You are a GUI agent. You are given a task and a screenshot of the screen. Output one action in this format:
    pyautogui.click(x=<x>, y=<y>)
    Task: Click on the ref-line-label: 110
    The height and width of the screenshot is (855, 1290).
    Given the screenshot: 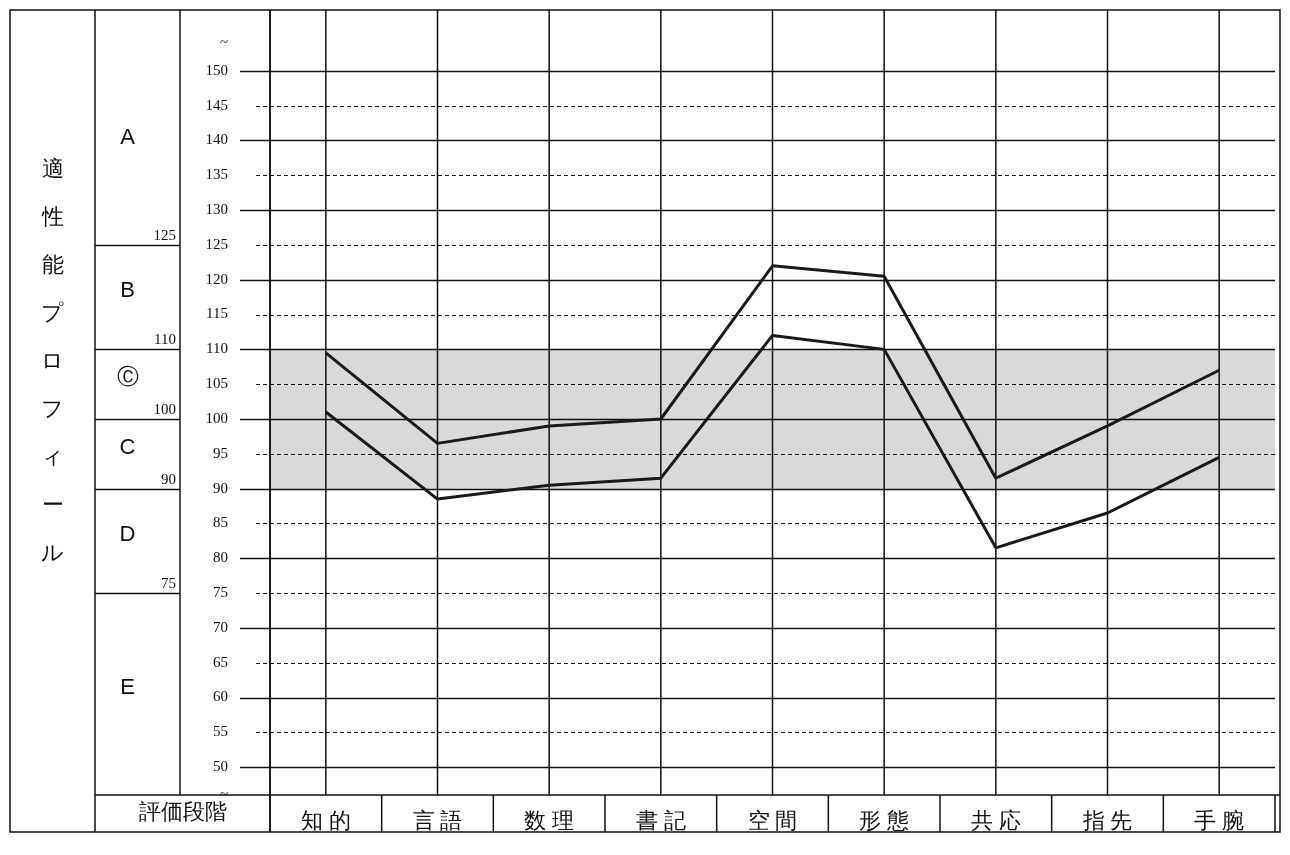 What is the action you would take?
    pyautogui.click(x=165, y=338)
    